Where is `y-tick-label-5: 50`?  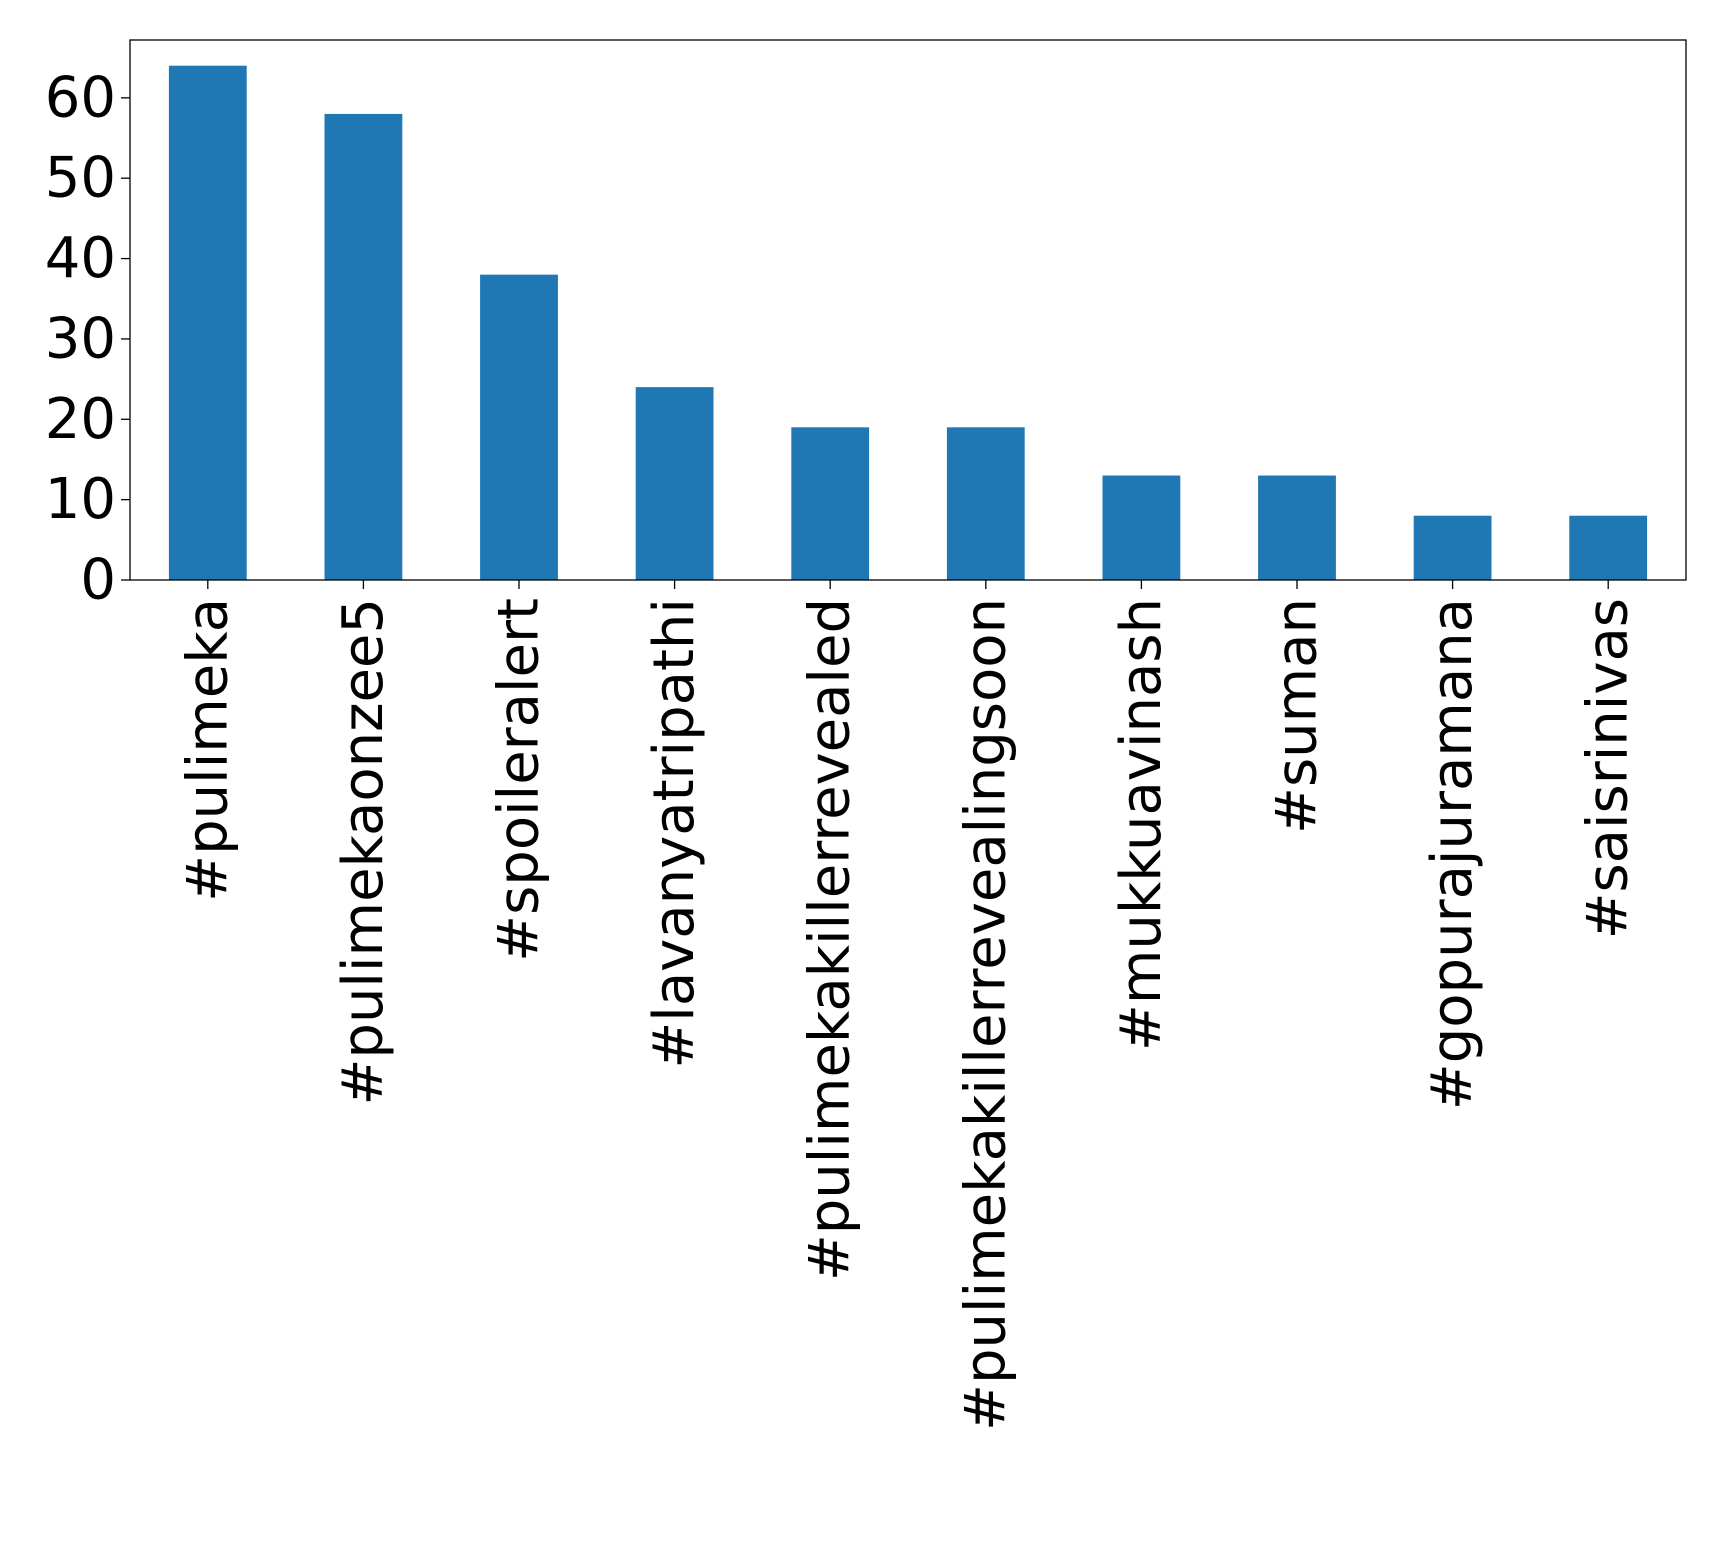
y-tick-label-5: 50 is located at coordinates (80, 178).